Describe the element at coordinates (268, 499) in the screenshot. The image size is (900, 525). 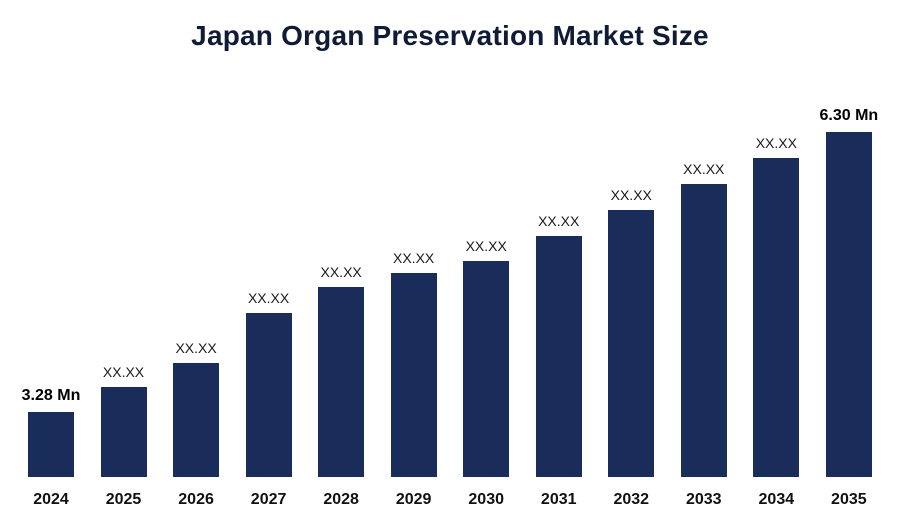
I see `x-axis-label: 2027` at that location.